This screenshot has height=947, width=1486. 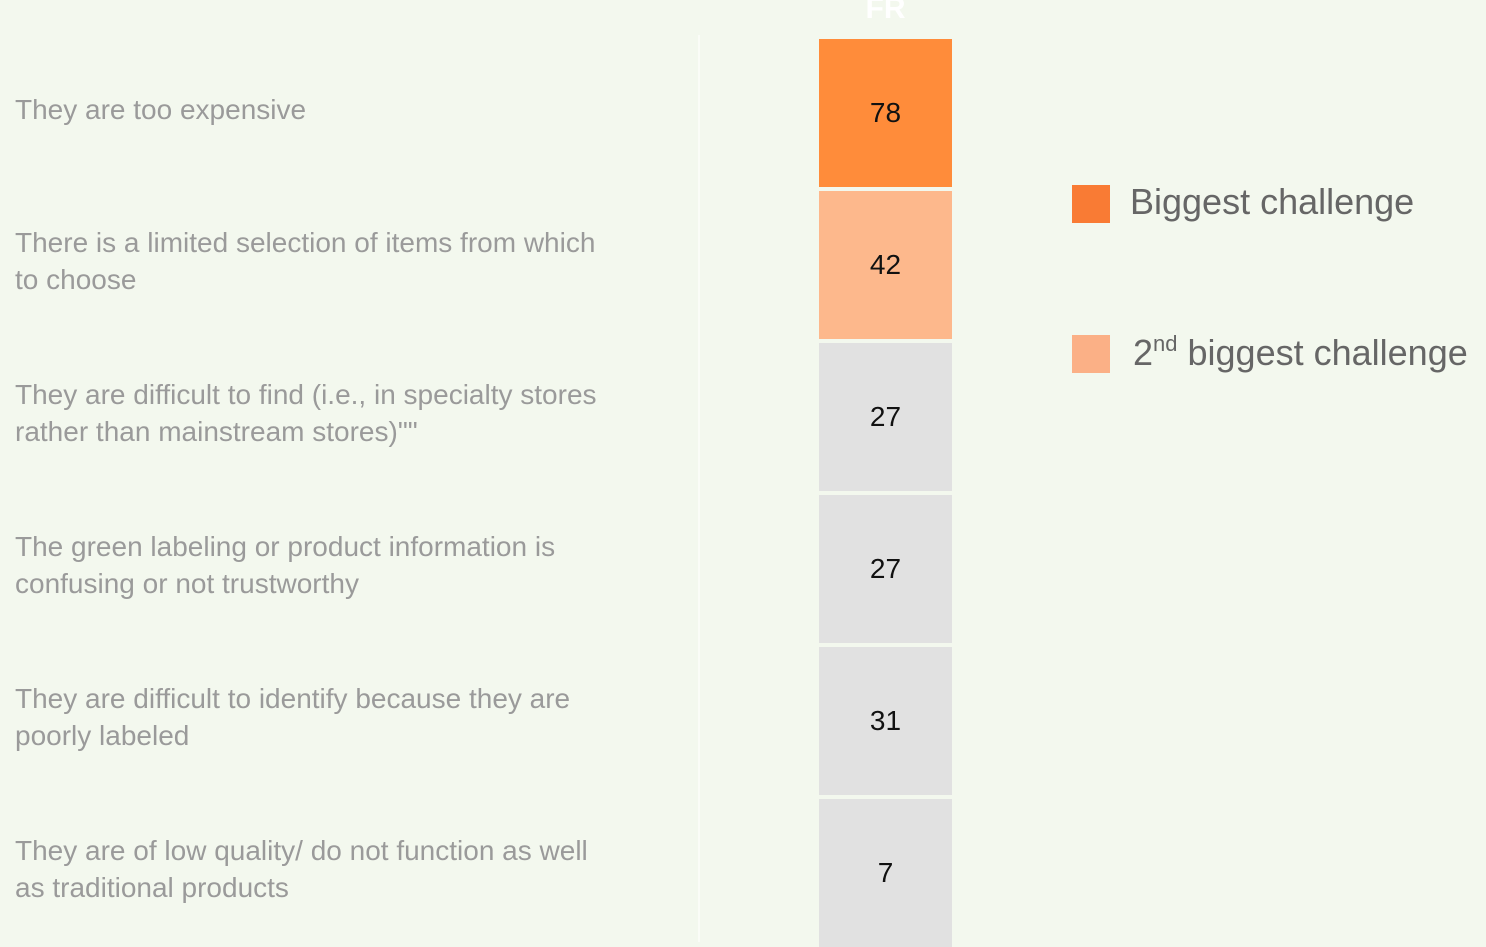 What do you see at coordinates (216, 431) in the screenshot?
I see `label-line: rather than mainstream stores)""` at bounding box center [216, 431].